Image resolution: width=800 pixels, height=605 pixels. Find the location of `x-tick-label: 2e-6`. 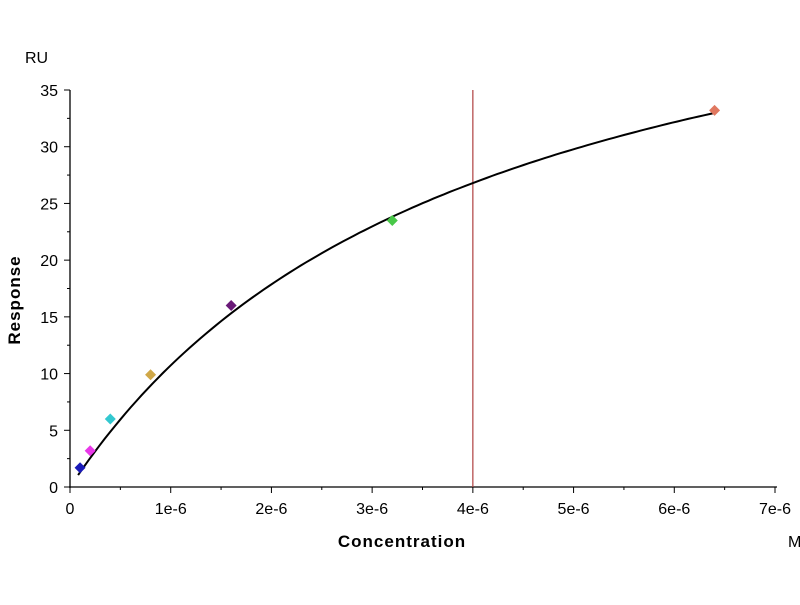

x-tick-label: 2e-6 is located at coordinates (271, 509).